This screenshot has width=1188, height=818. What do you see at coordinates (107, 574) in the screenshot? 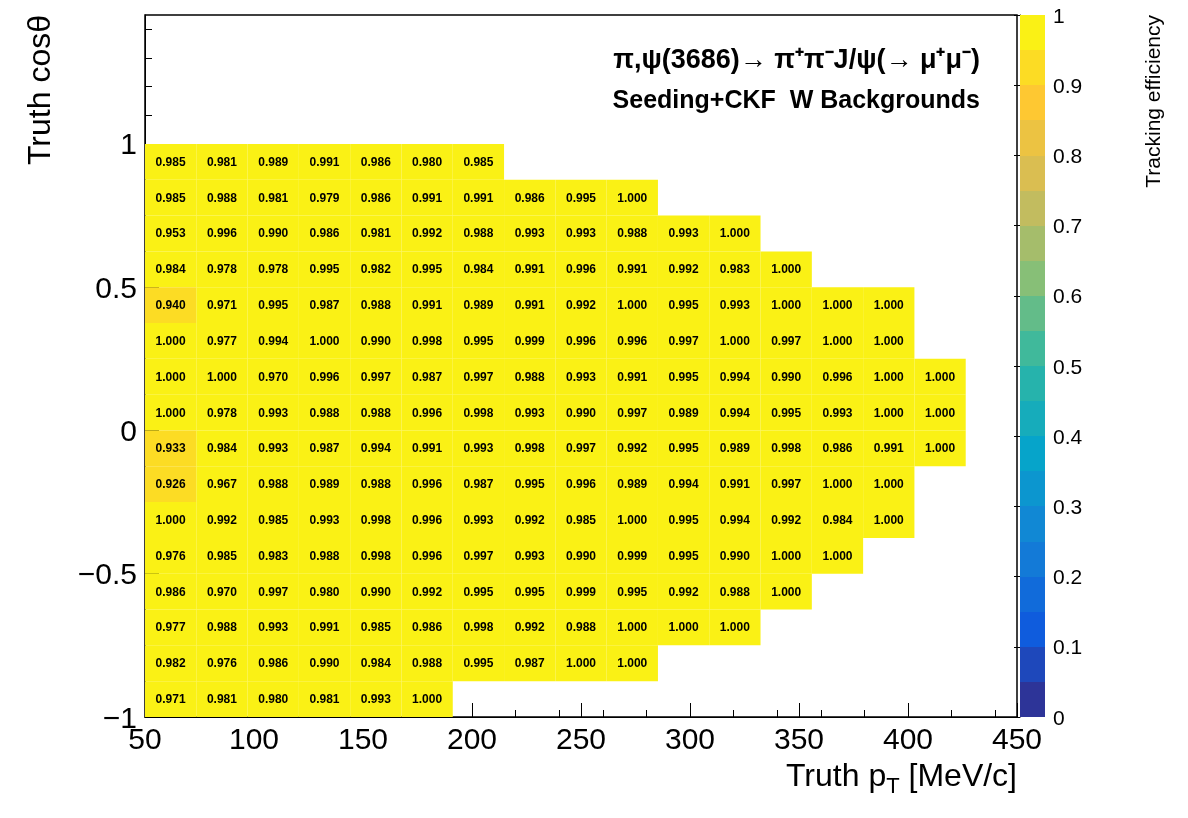
I see `y-tick-label: −0.5` at bounding box center [107, 574].